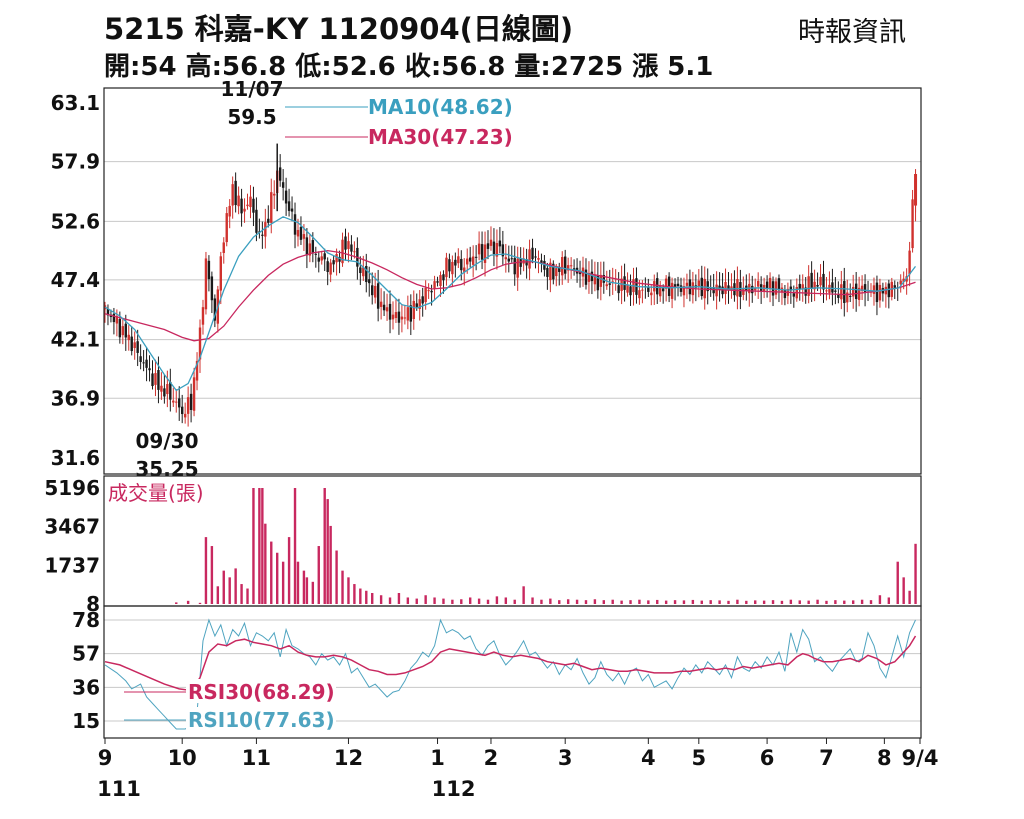  Describe the element at coordinates (252, 89) in the screenshot. I see `peak-date-label: 11/07` at that location.